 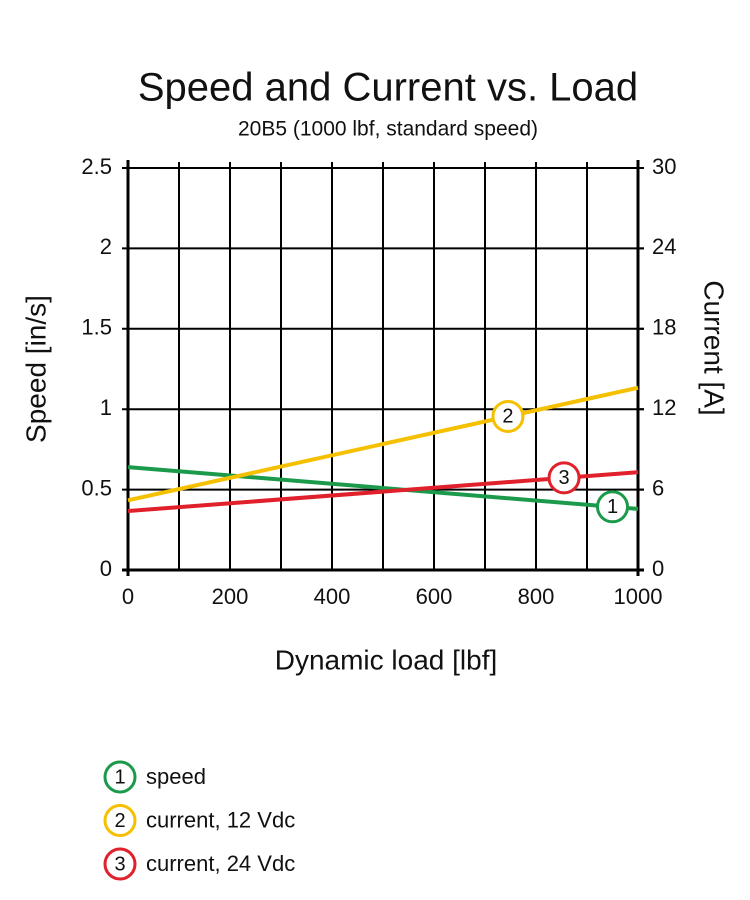 I want to click on legend-label: current, 12 Vdc, so click(x=220, y=819).